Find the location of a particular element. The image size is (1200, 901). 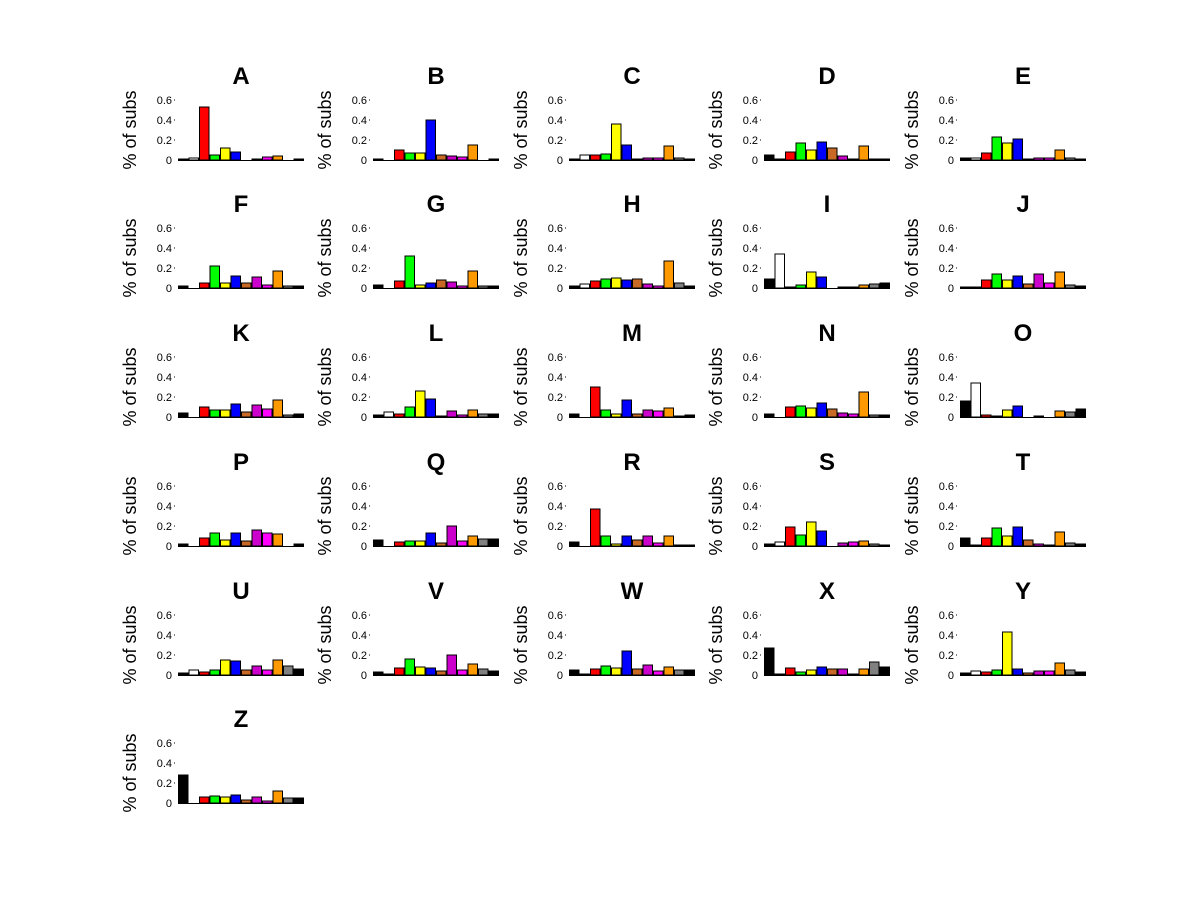

panel-R: R % of subs 0 0.2 0.4 0.6 is located at coordinates (603, 502).